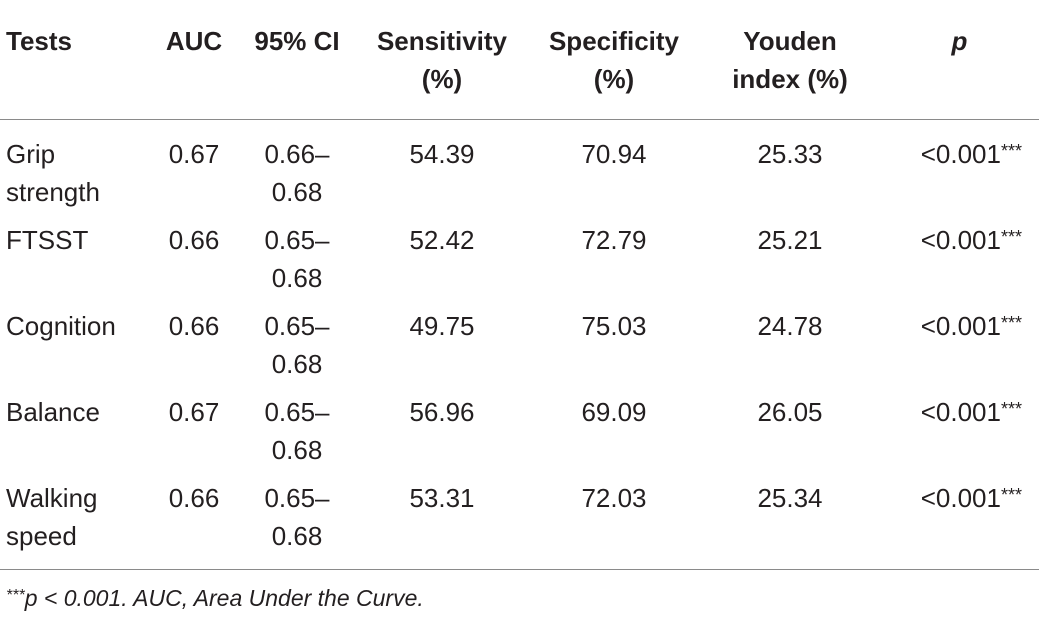  What do you see at coordinates (442, 524) in the screenshot?
I see `cell-sensitivity: 53.31` at bounding box center [442, 524].